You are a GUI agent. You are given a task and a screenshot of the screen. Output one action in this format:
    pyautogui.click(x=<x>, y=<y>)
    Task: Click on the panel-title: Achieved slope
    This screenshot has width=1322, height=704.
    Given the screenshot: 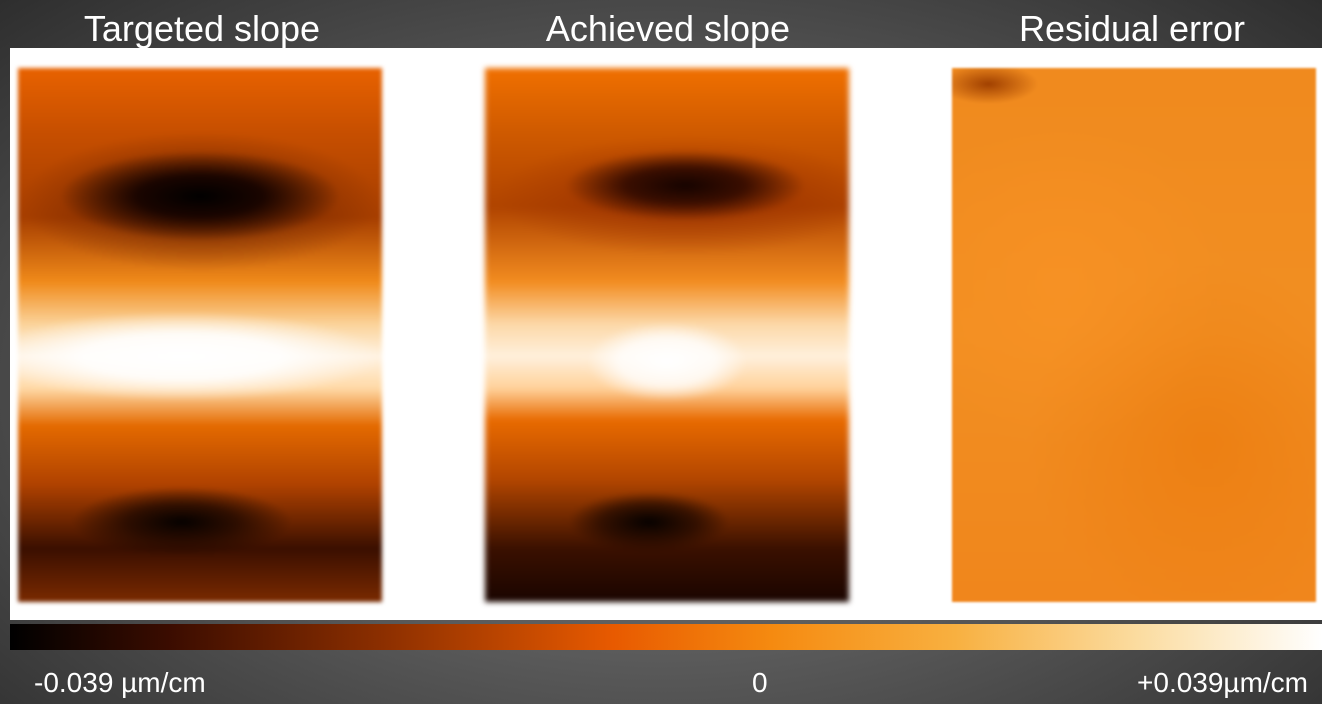 What is the action you would take?
    pyautogui.click(x=668, y=28)
    